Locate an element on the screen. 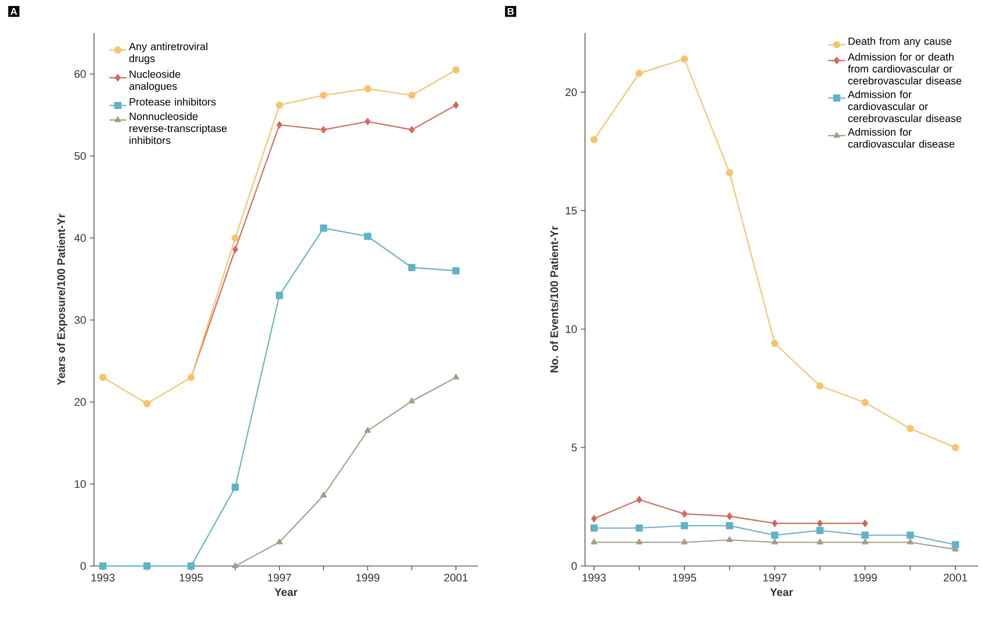  legend-label: Admission for cardiovascular or cerebrovascular disease is located at coordinates (905, 106).